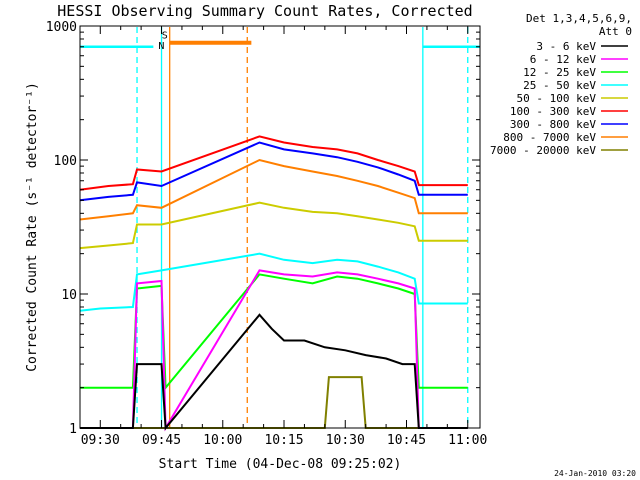  Describe the element at coordinates (467, 440) in the screenshot. I see `x-tick-label-1100: 11:00` at that location.